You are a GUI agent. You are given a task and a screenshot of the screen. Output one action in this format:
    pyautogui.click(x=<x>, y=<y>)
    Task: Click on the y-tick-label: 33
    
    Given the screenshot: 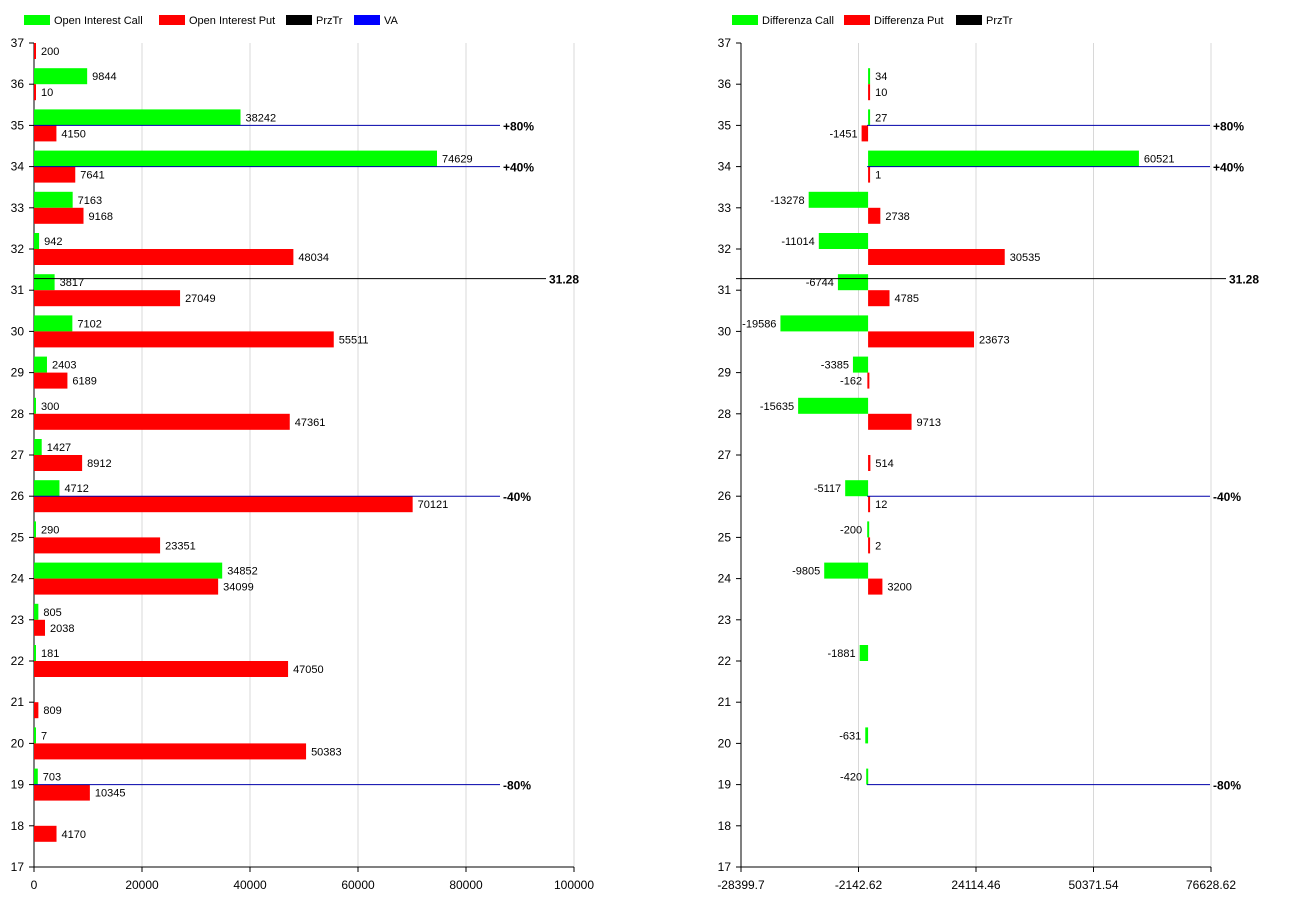 What is the action you would take?
    pyautogui.click(x=18, y=208)
    